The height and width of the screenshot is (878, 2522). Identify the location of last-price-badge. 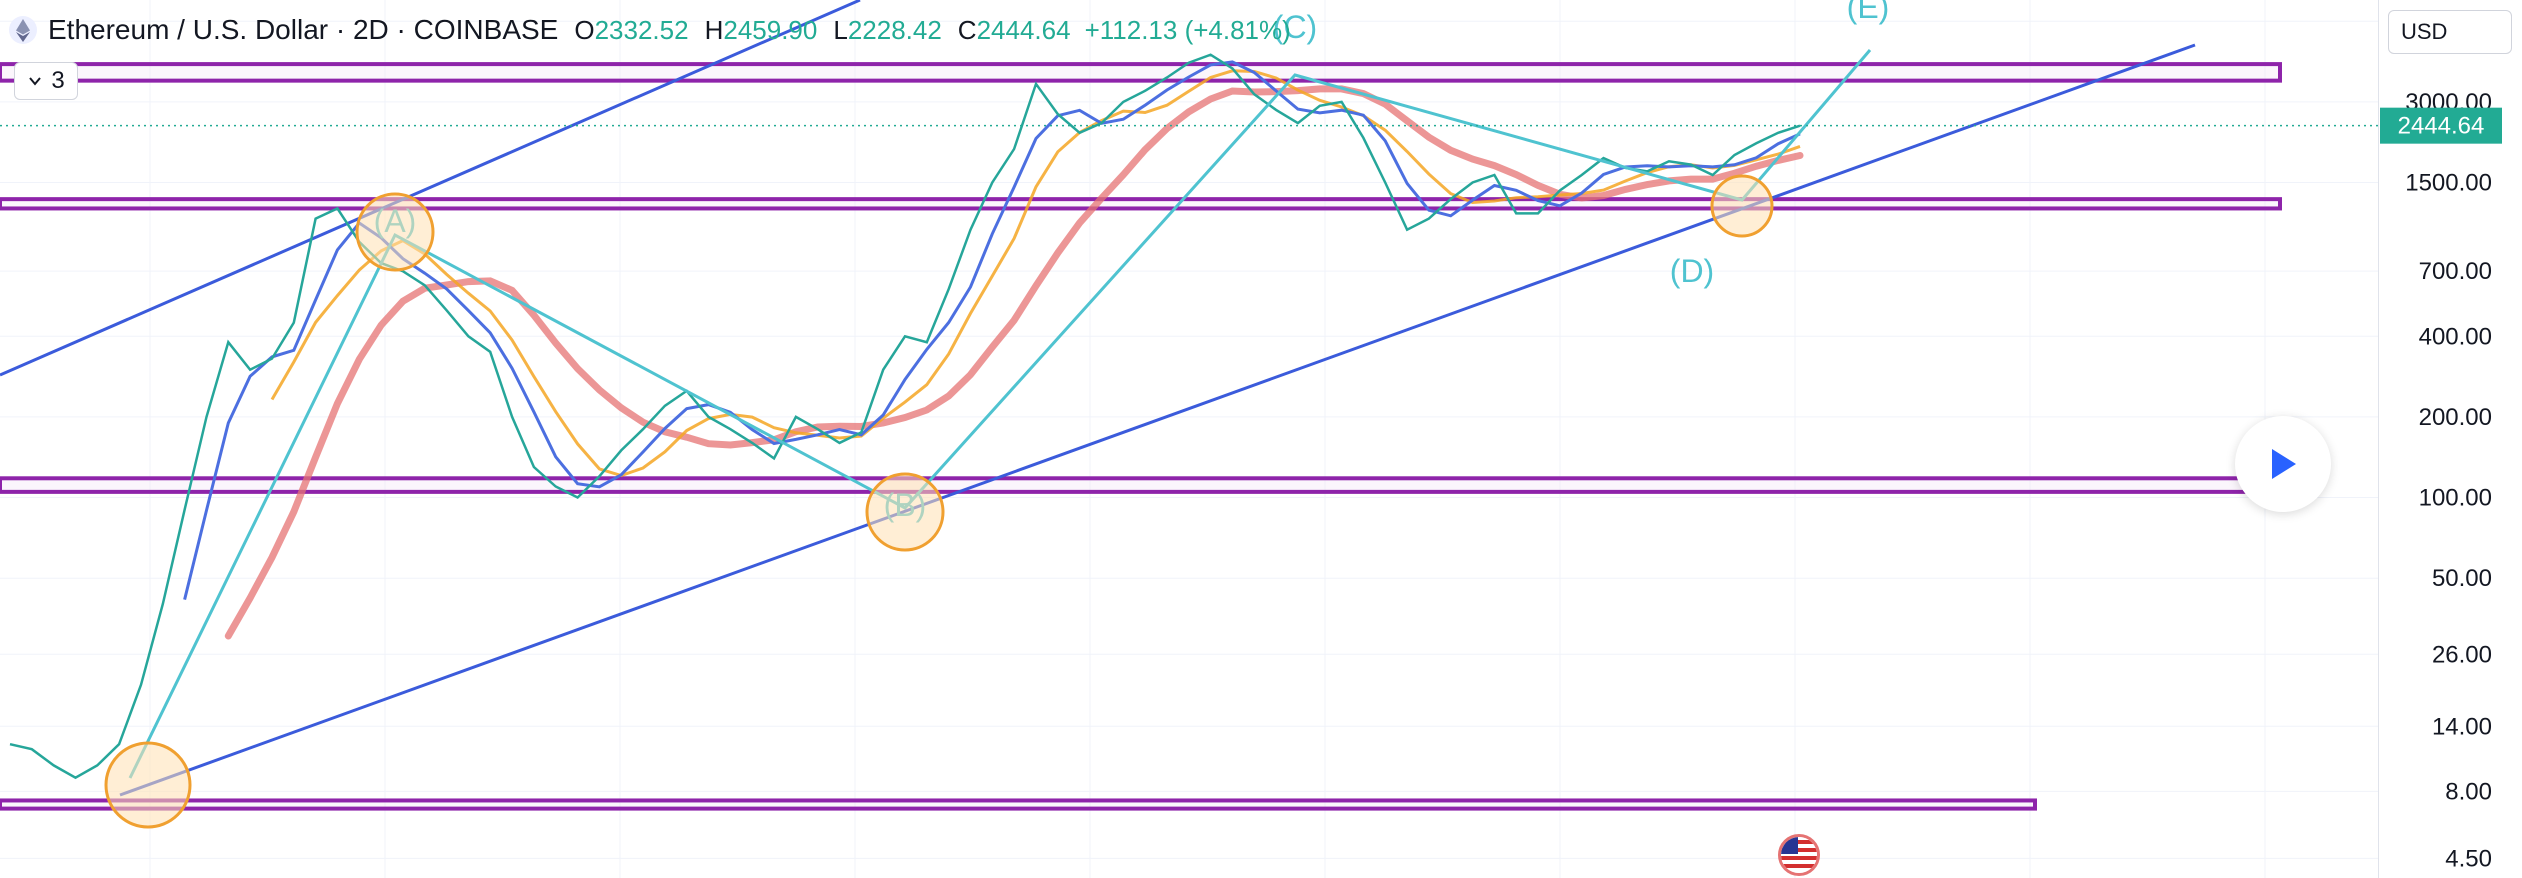
(2441, 125).